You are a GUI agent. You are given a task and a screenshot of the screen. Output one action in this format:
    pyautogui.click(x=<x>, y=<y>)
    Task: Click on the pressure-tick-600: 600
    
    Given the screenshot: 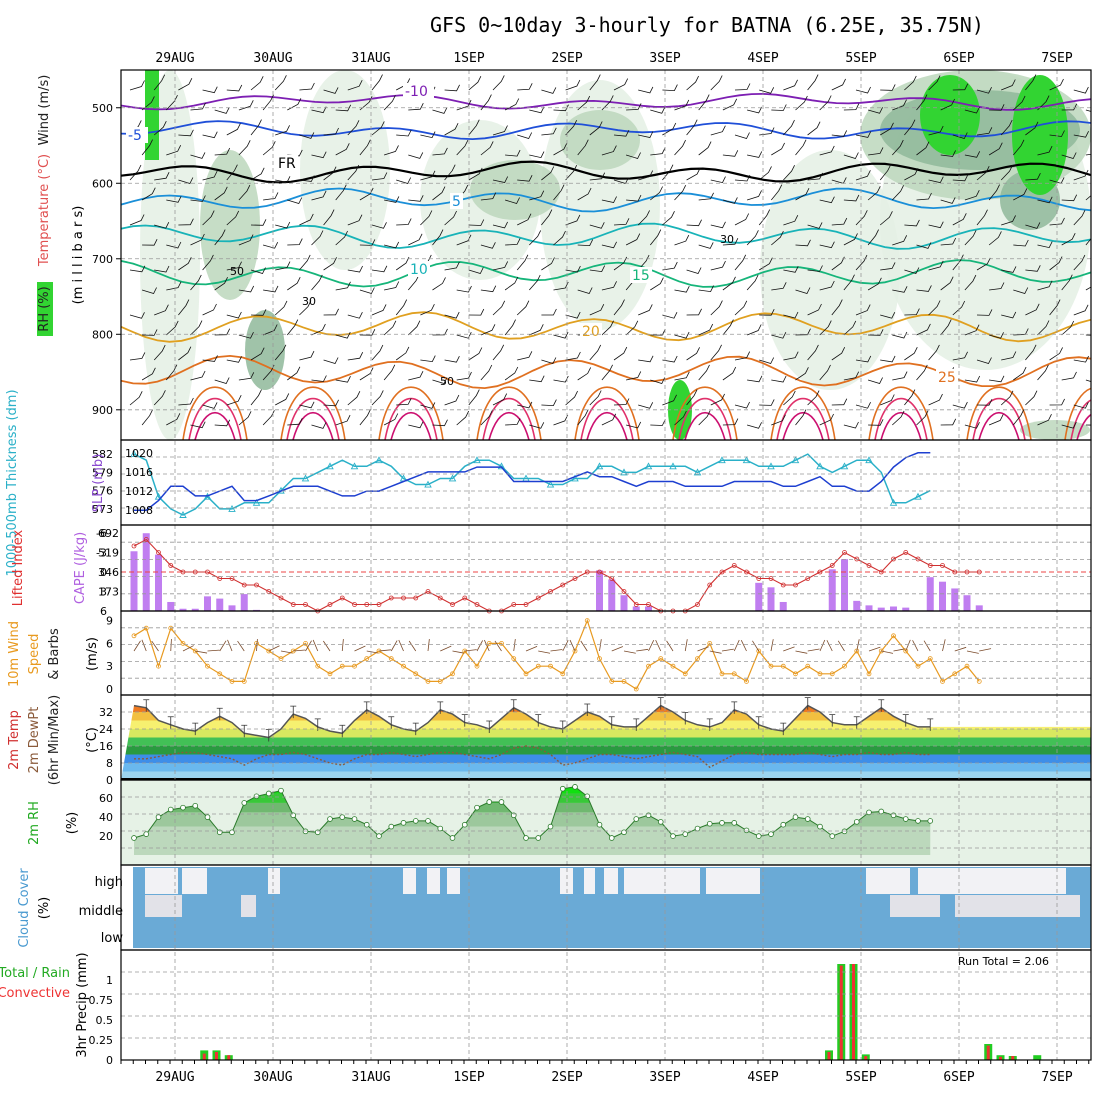 What is the action you would take?
    pyautogui.click(x=102, y=183)
    